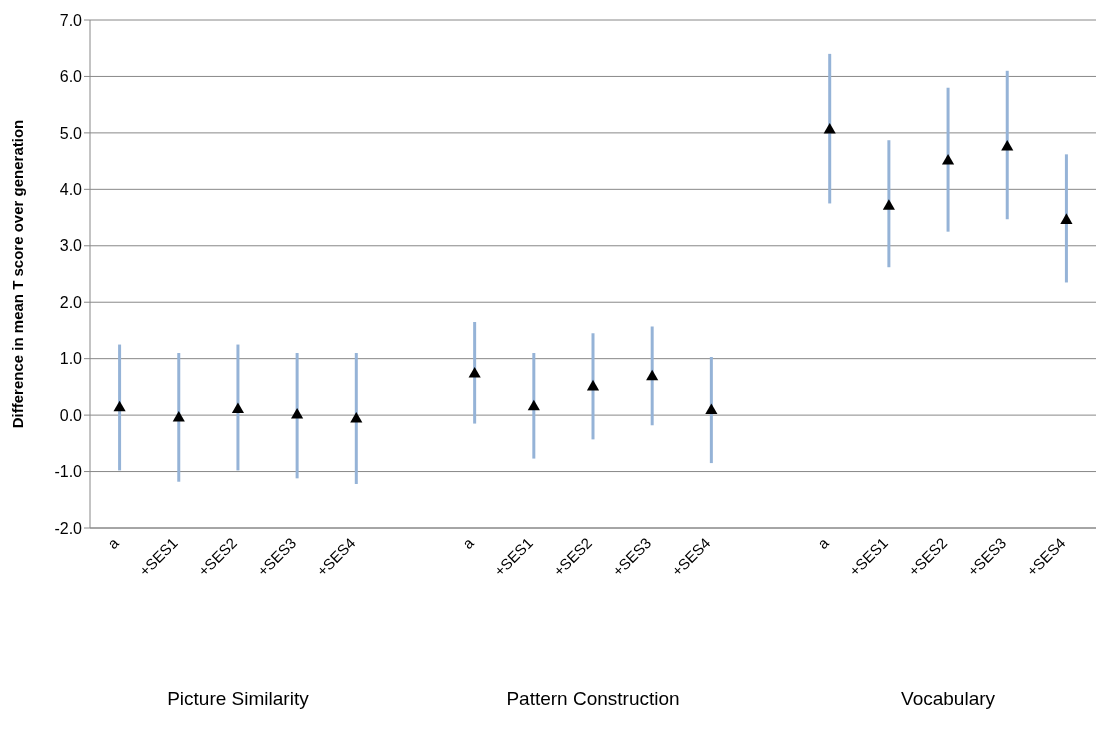 This screenshot has width=1112, height=738. Describe the element at coordinates (68, 472) in the screenshot. I see `y-tick-label: -1.0` at that location.